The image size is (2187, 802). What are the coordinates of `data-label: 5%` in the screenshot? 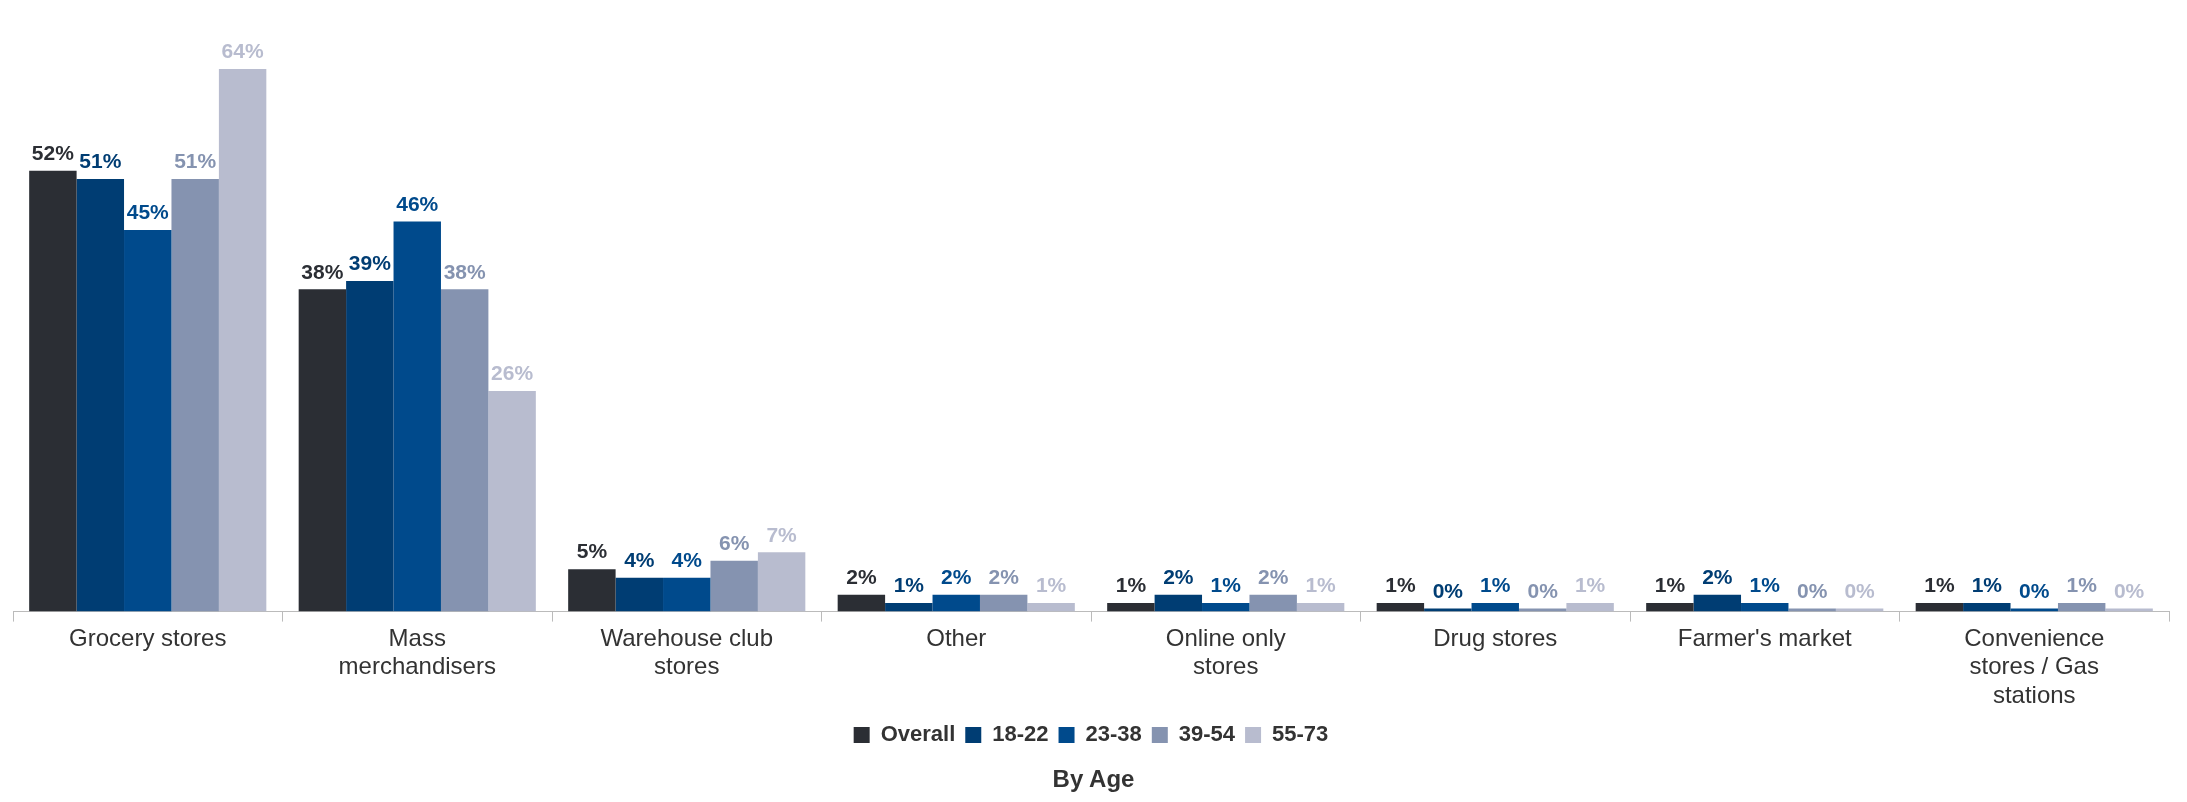 It's located at (592, 551).